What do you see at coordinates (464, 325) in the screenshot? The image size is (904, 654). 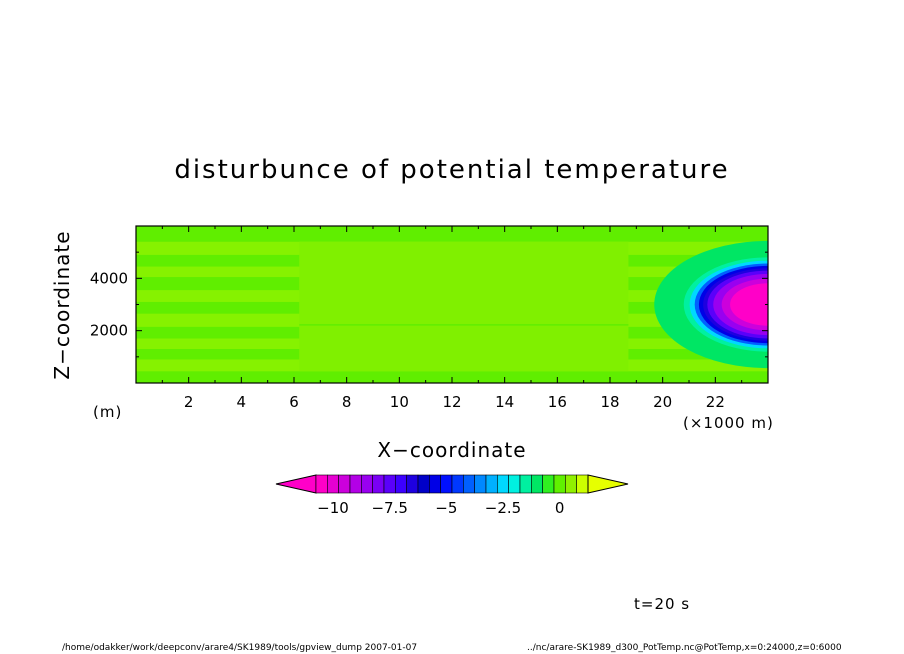 I see `heatmap-thin-band` at bounding box center [464, 325].